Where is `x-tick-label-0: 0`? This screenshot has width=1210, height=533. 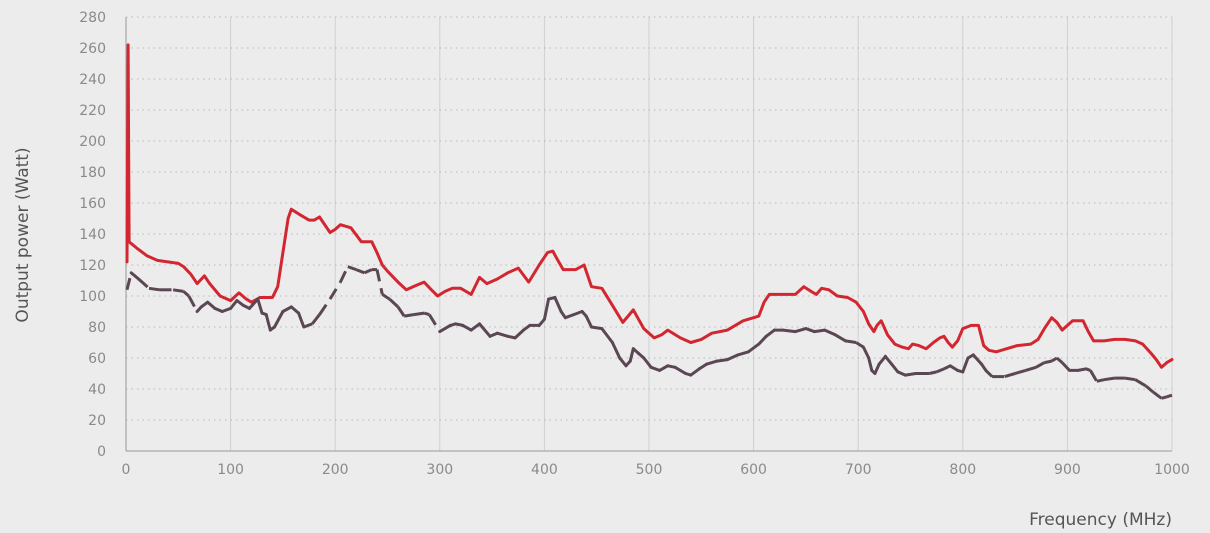
x-tick-label-0: 0 is located at coordinates (126, 470).